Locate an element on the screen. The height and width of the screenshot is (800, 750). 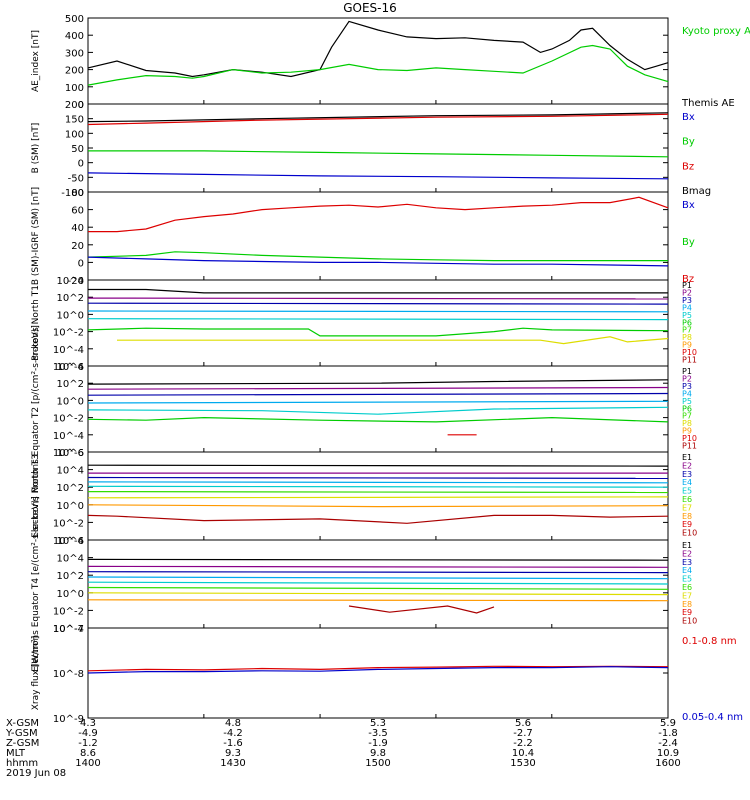
x-axis-value: 1400 is located at coordinates (87, 763).